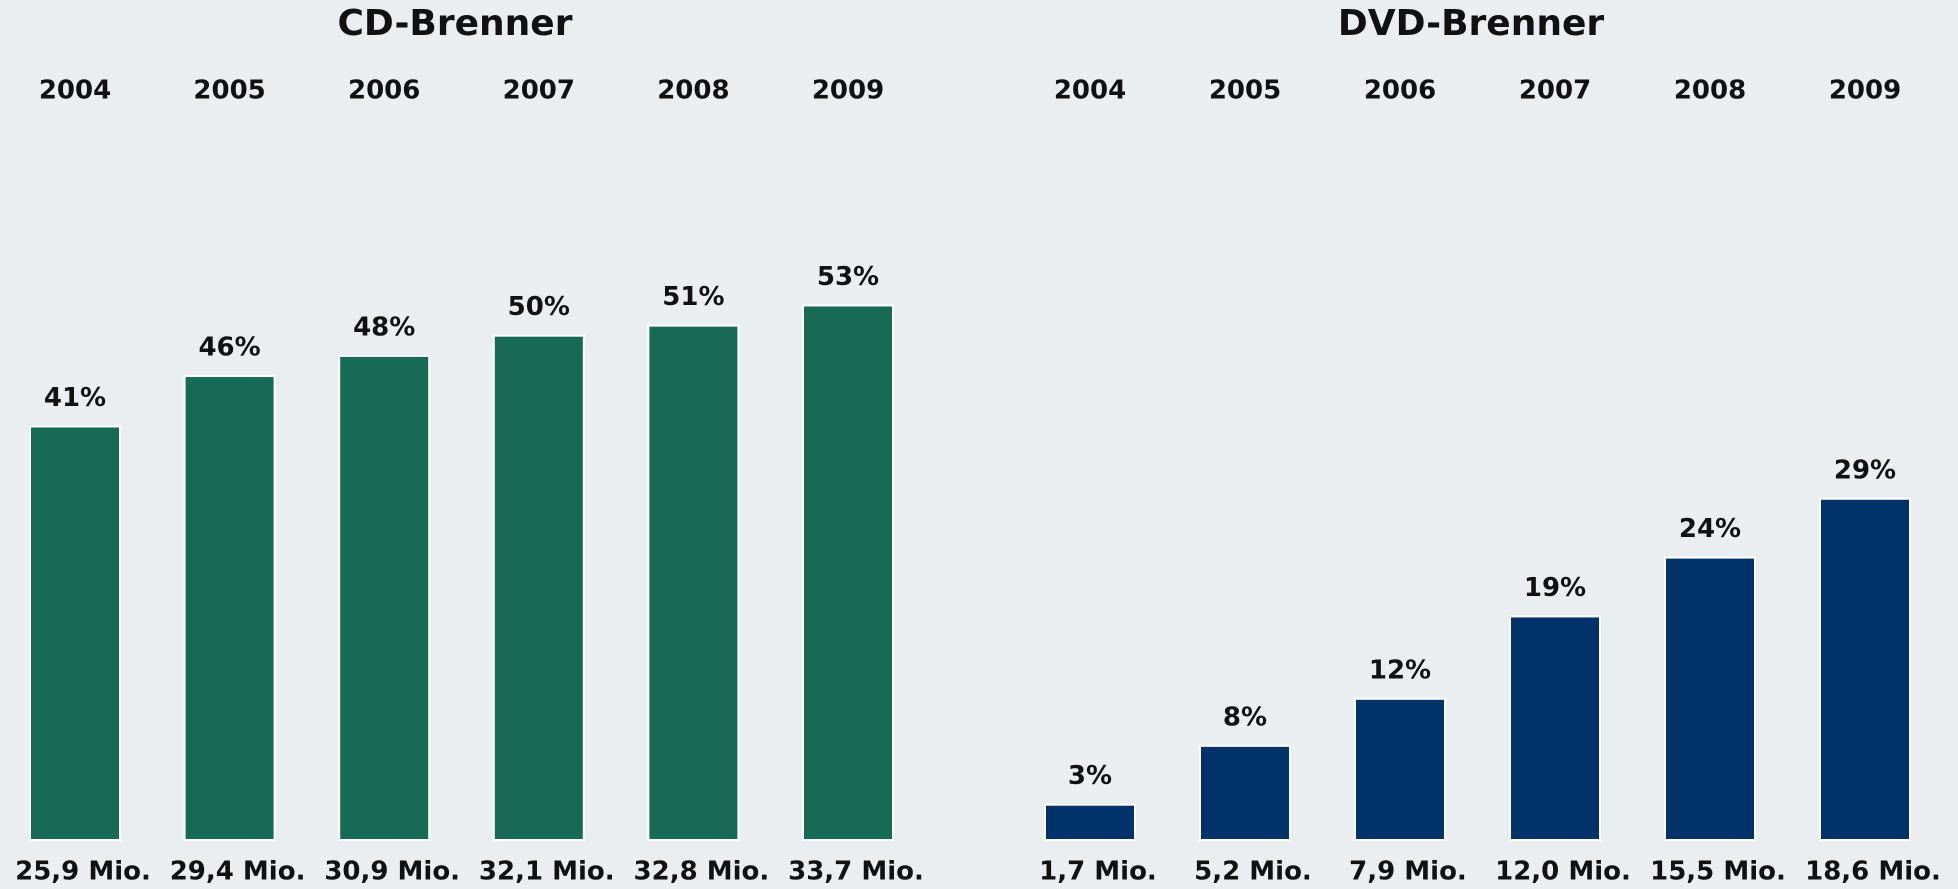 Image resolution: width=1958 pixels, height=889 pixels. Describe the element at coordinates (1400, 670) in the screenshot. I see `data-label: 12%` at that location.